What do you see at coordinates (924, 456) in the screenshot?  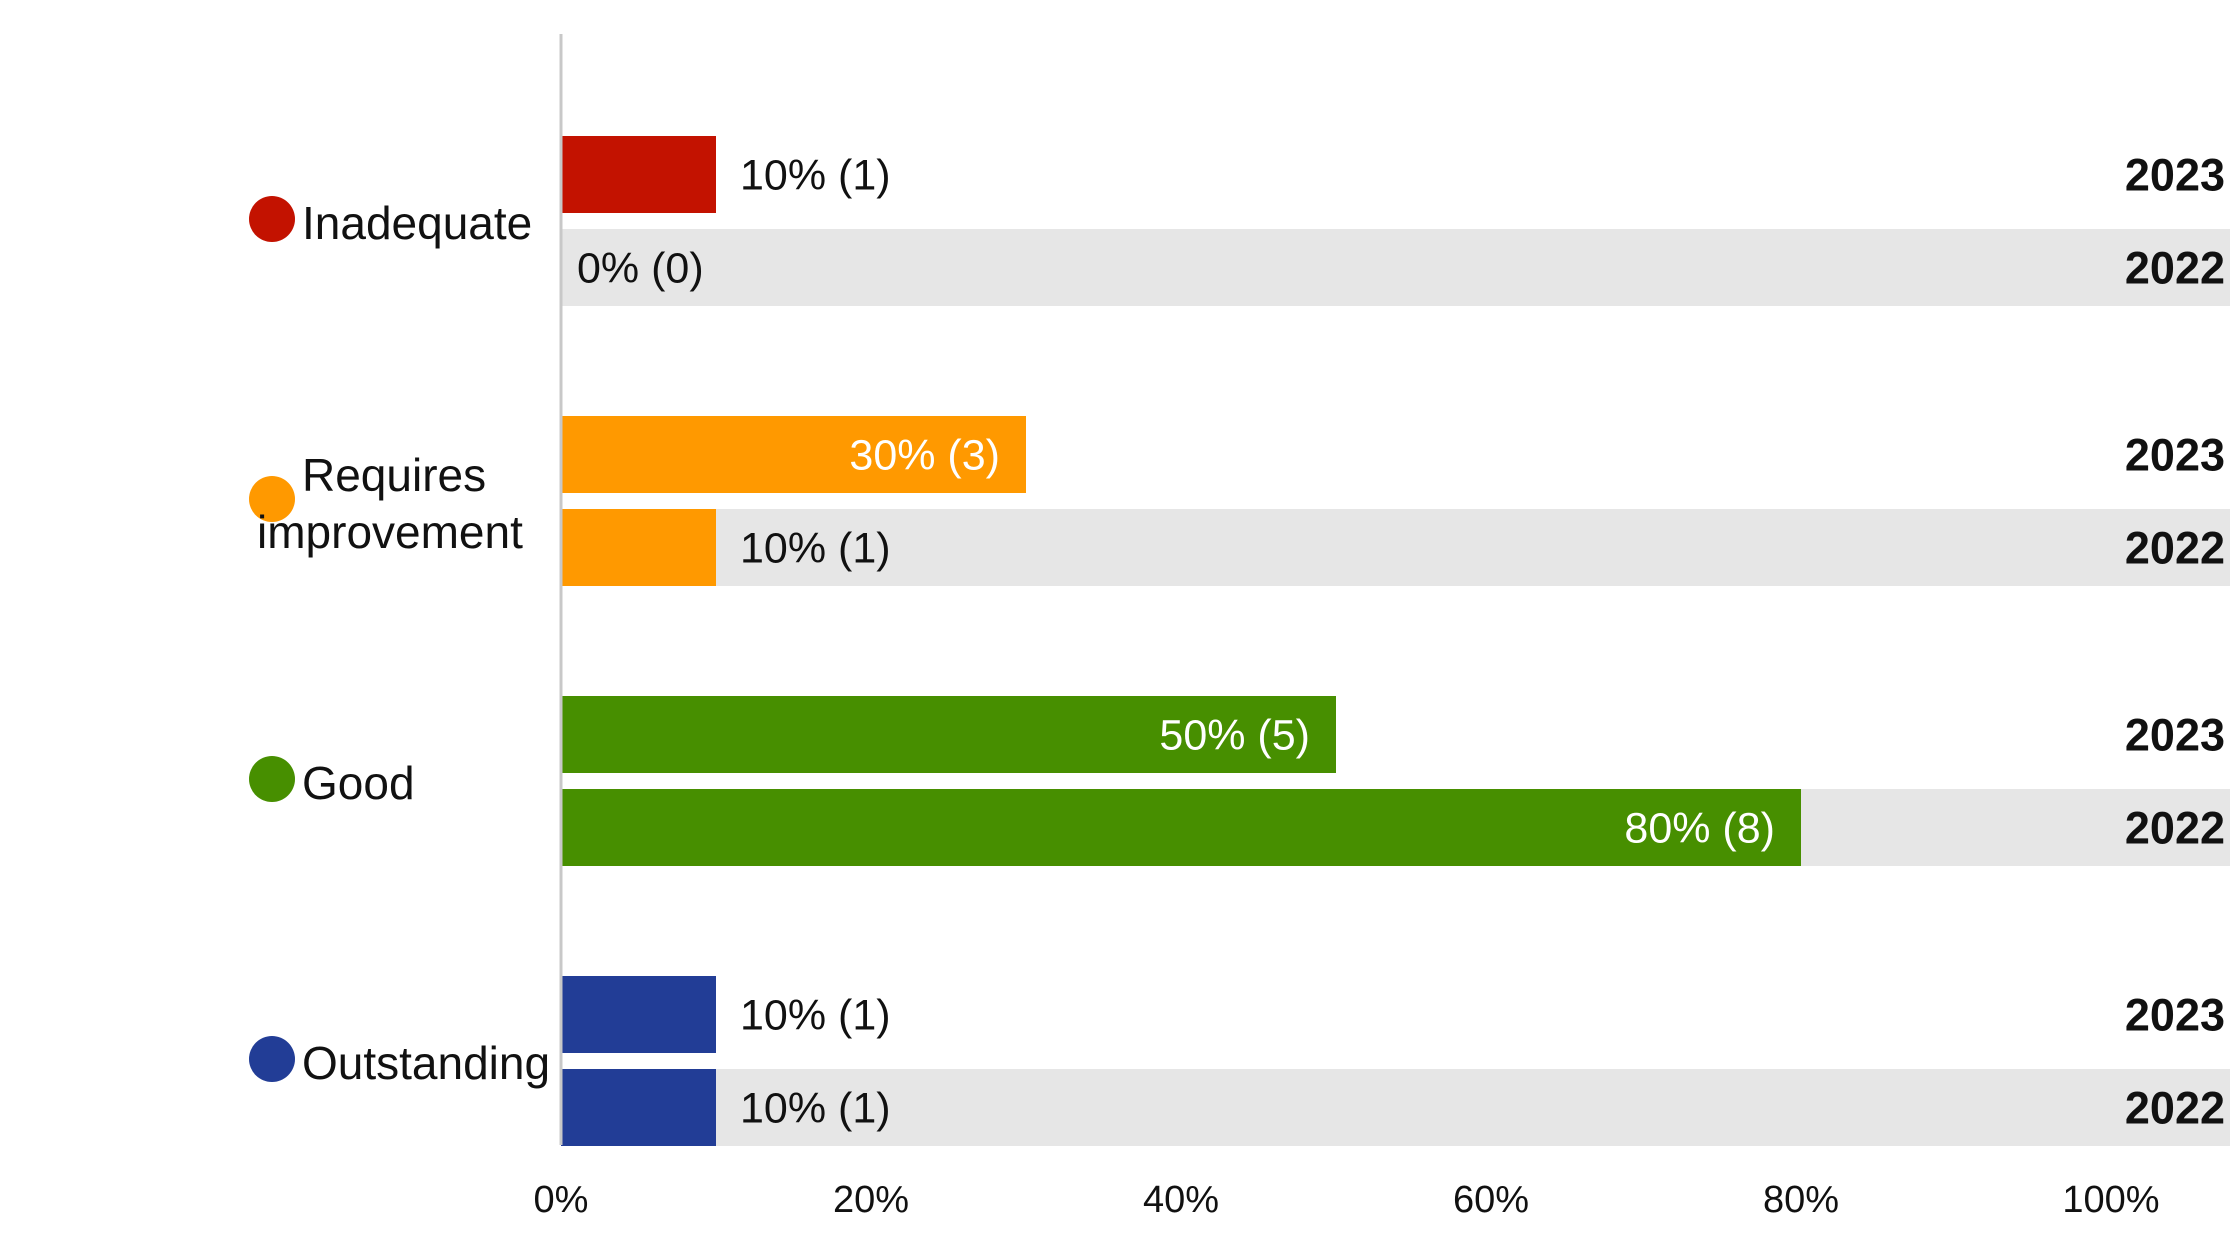 I see `data-label: 30% (3)` at bounding box center [924, 456].